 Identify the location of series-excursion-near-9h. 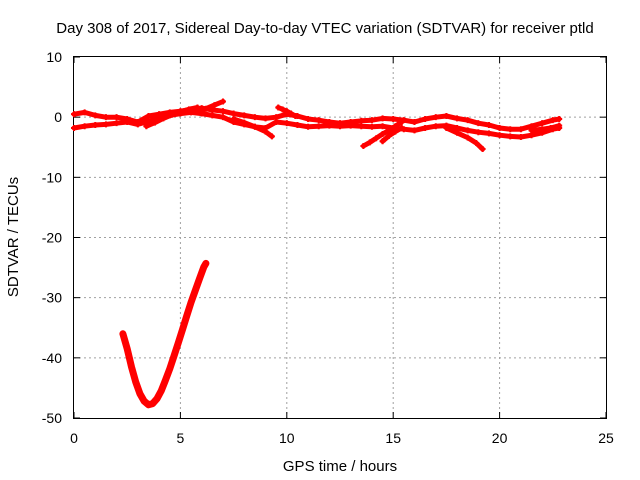
(252, 127).